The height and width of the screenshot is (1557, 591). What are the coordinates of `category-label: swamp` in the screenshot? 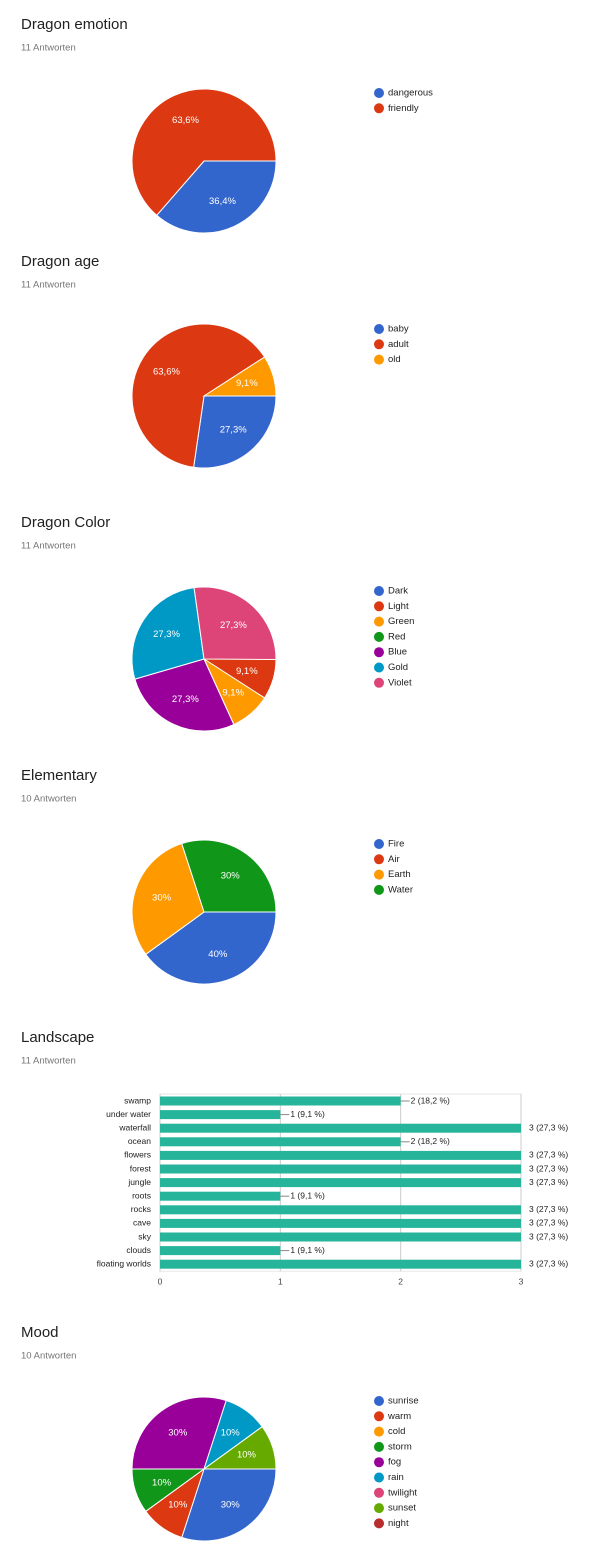 It's located at (137, 1100).